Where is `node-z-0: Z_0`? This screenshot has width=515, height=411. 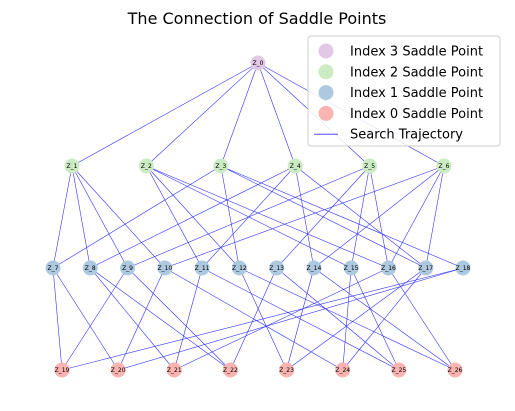
node-z-0: Z_0 is located at coordinates (258, 63).